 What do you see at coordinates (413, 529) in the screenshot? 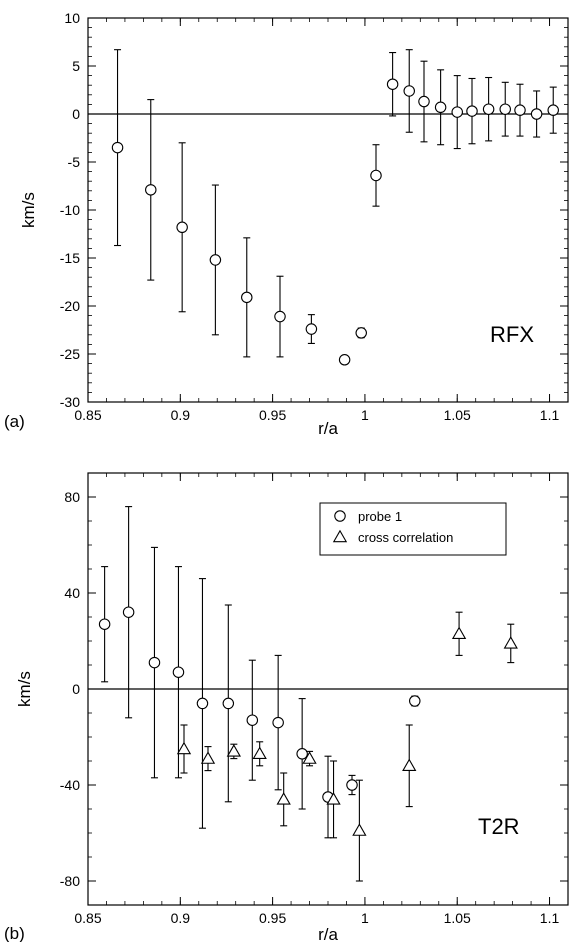
I see `legend-box` at bounding box center [413, 529].